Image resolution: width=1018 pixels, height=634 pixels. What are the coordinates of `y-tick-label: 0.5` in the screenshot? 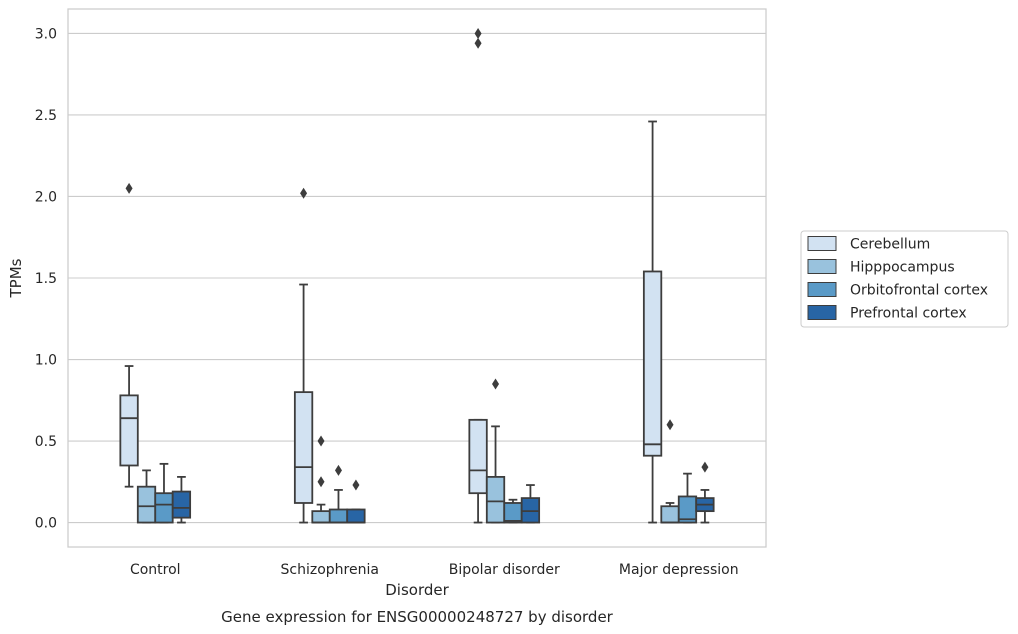 It's located at (46, 442).